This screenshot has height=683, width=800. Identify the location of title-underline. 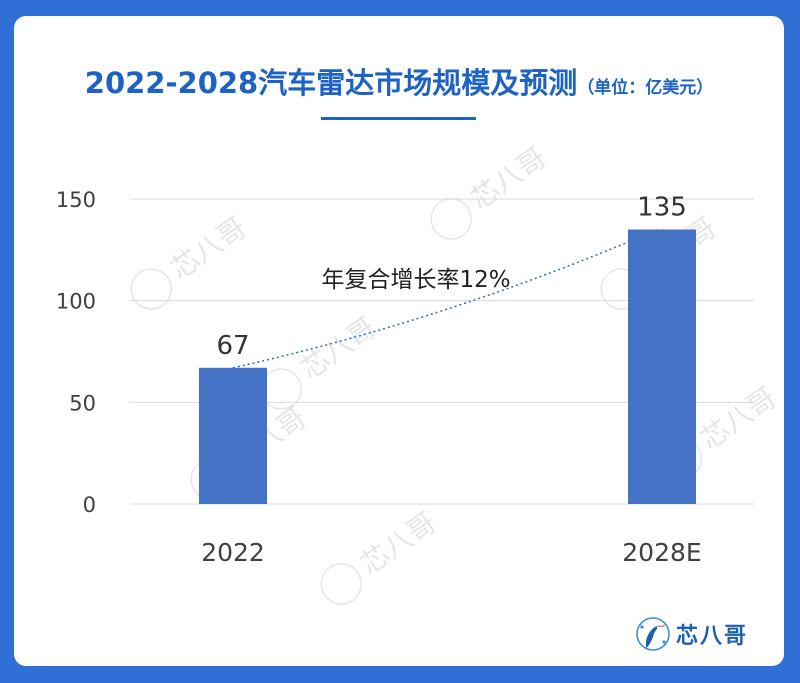
(398, 118).